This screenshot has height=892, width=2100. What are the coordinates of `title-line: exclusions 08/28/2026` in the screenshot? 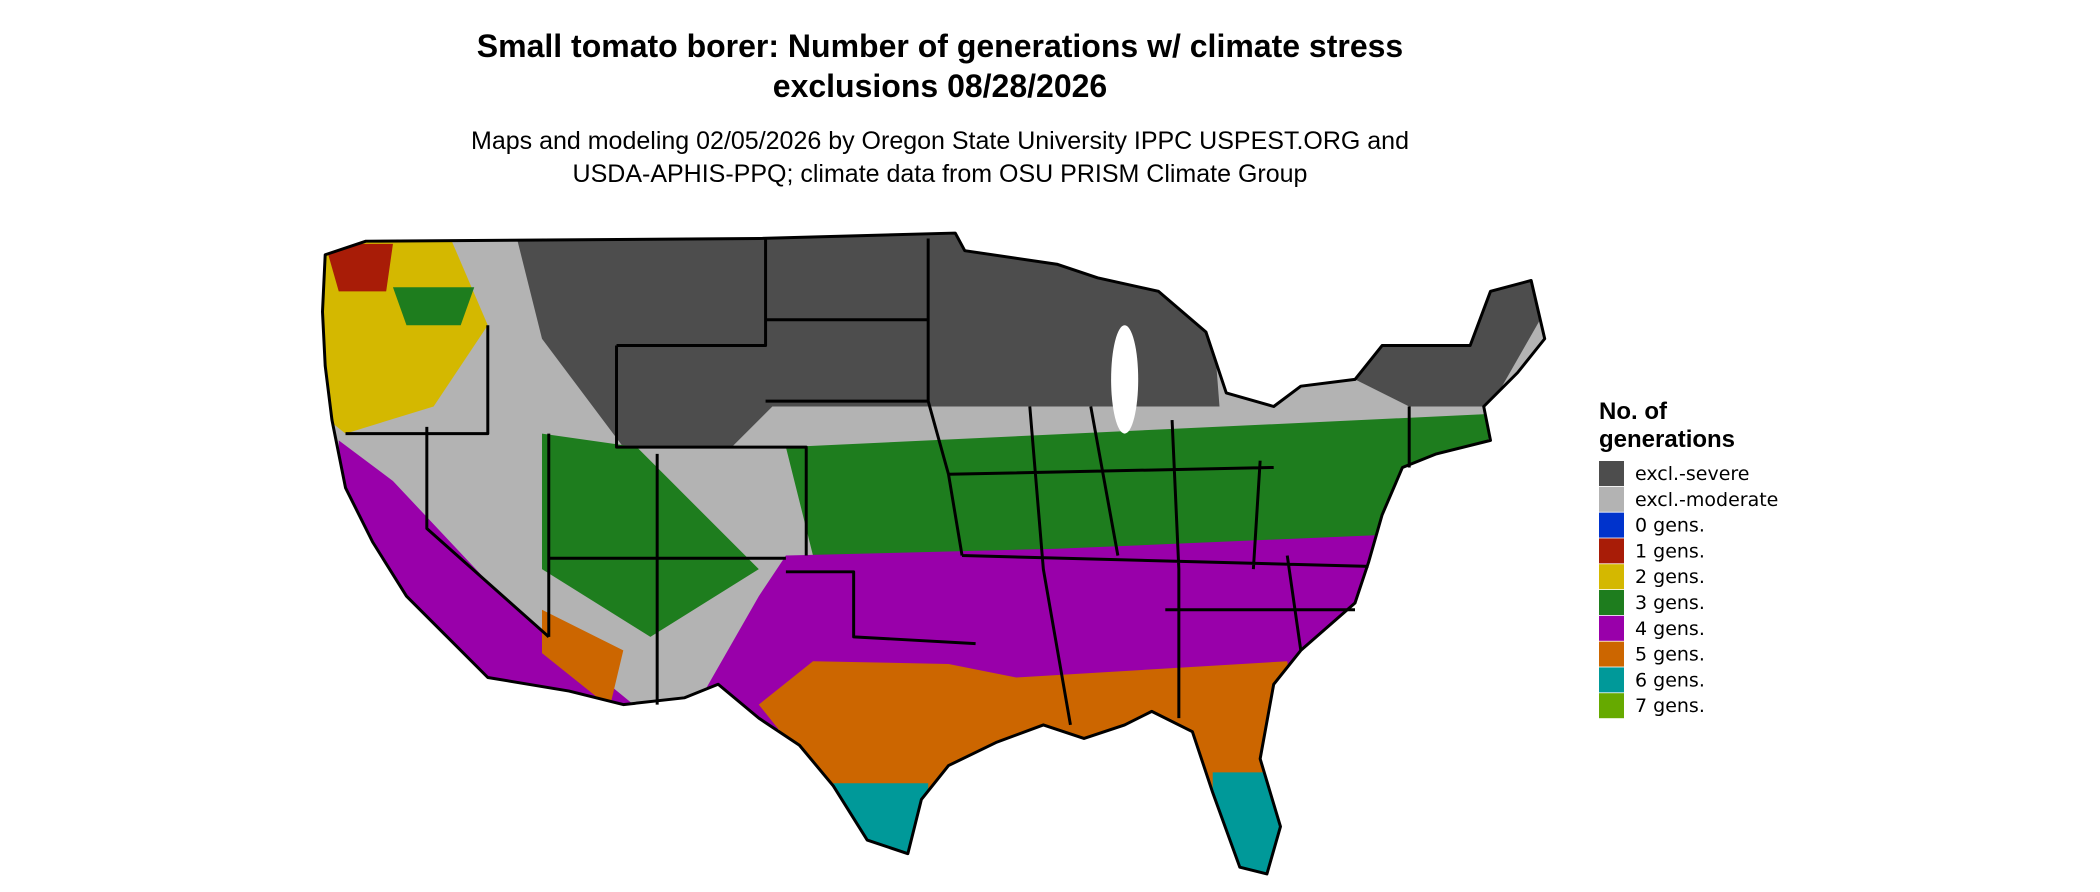 It's located at (940, 86).